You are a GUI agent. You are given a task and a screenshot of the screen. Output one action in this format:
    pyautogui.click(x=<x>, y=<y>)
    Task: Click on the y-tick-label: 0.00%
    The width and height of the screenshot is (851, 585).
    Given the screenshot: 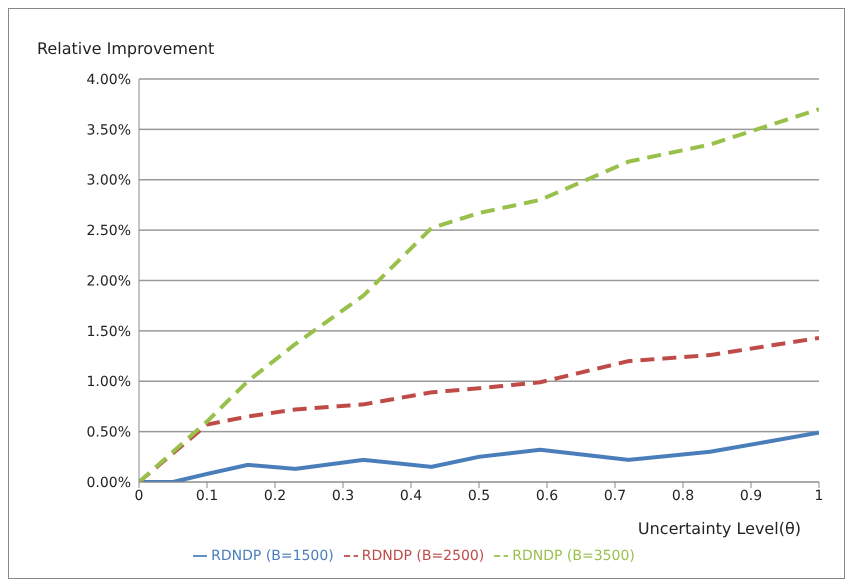 What is the action you would take?
    pyautogui.click(x=108, y=482)
    